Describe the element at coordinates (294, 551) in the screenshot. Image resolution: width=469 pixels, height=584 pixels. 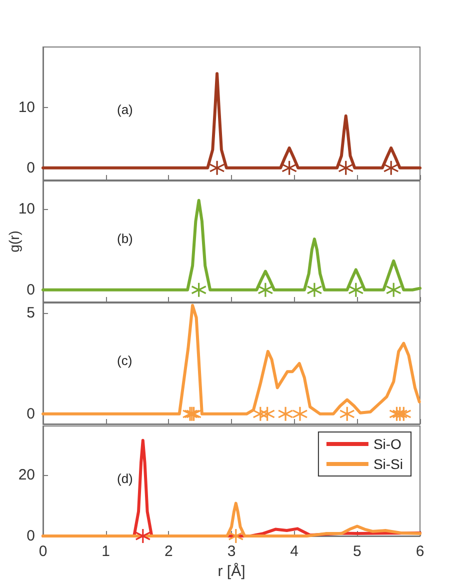
I see `x-tick-label: 4` at that location.